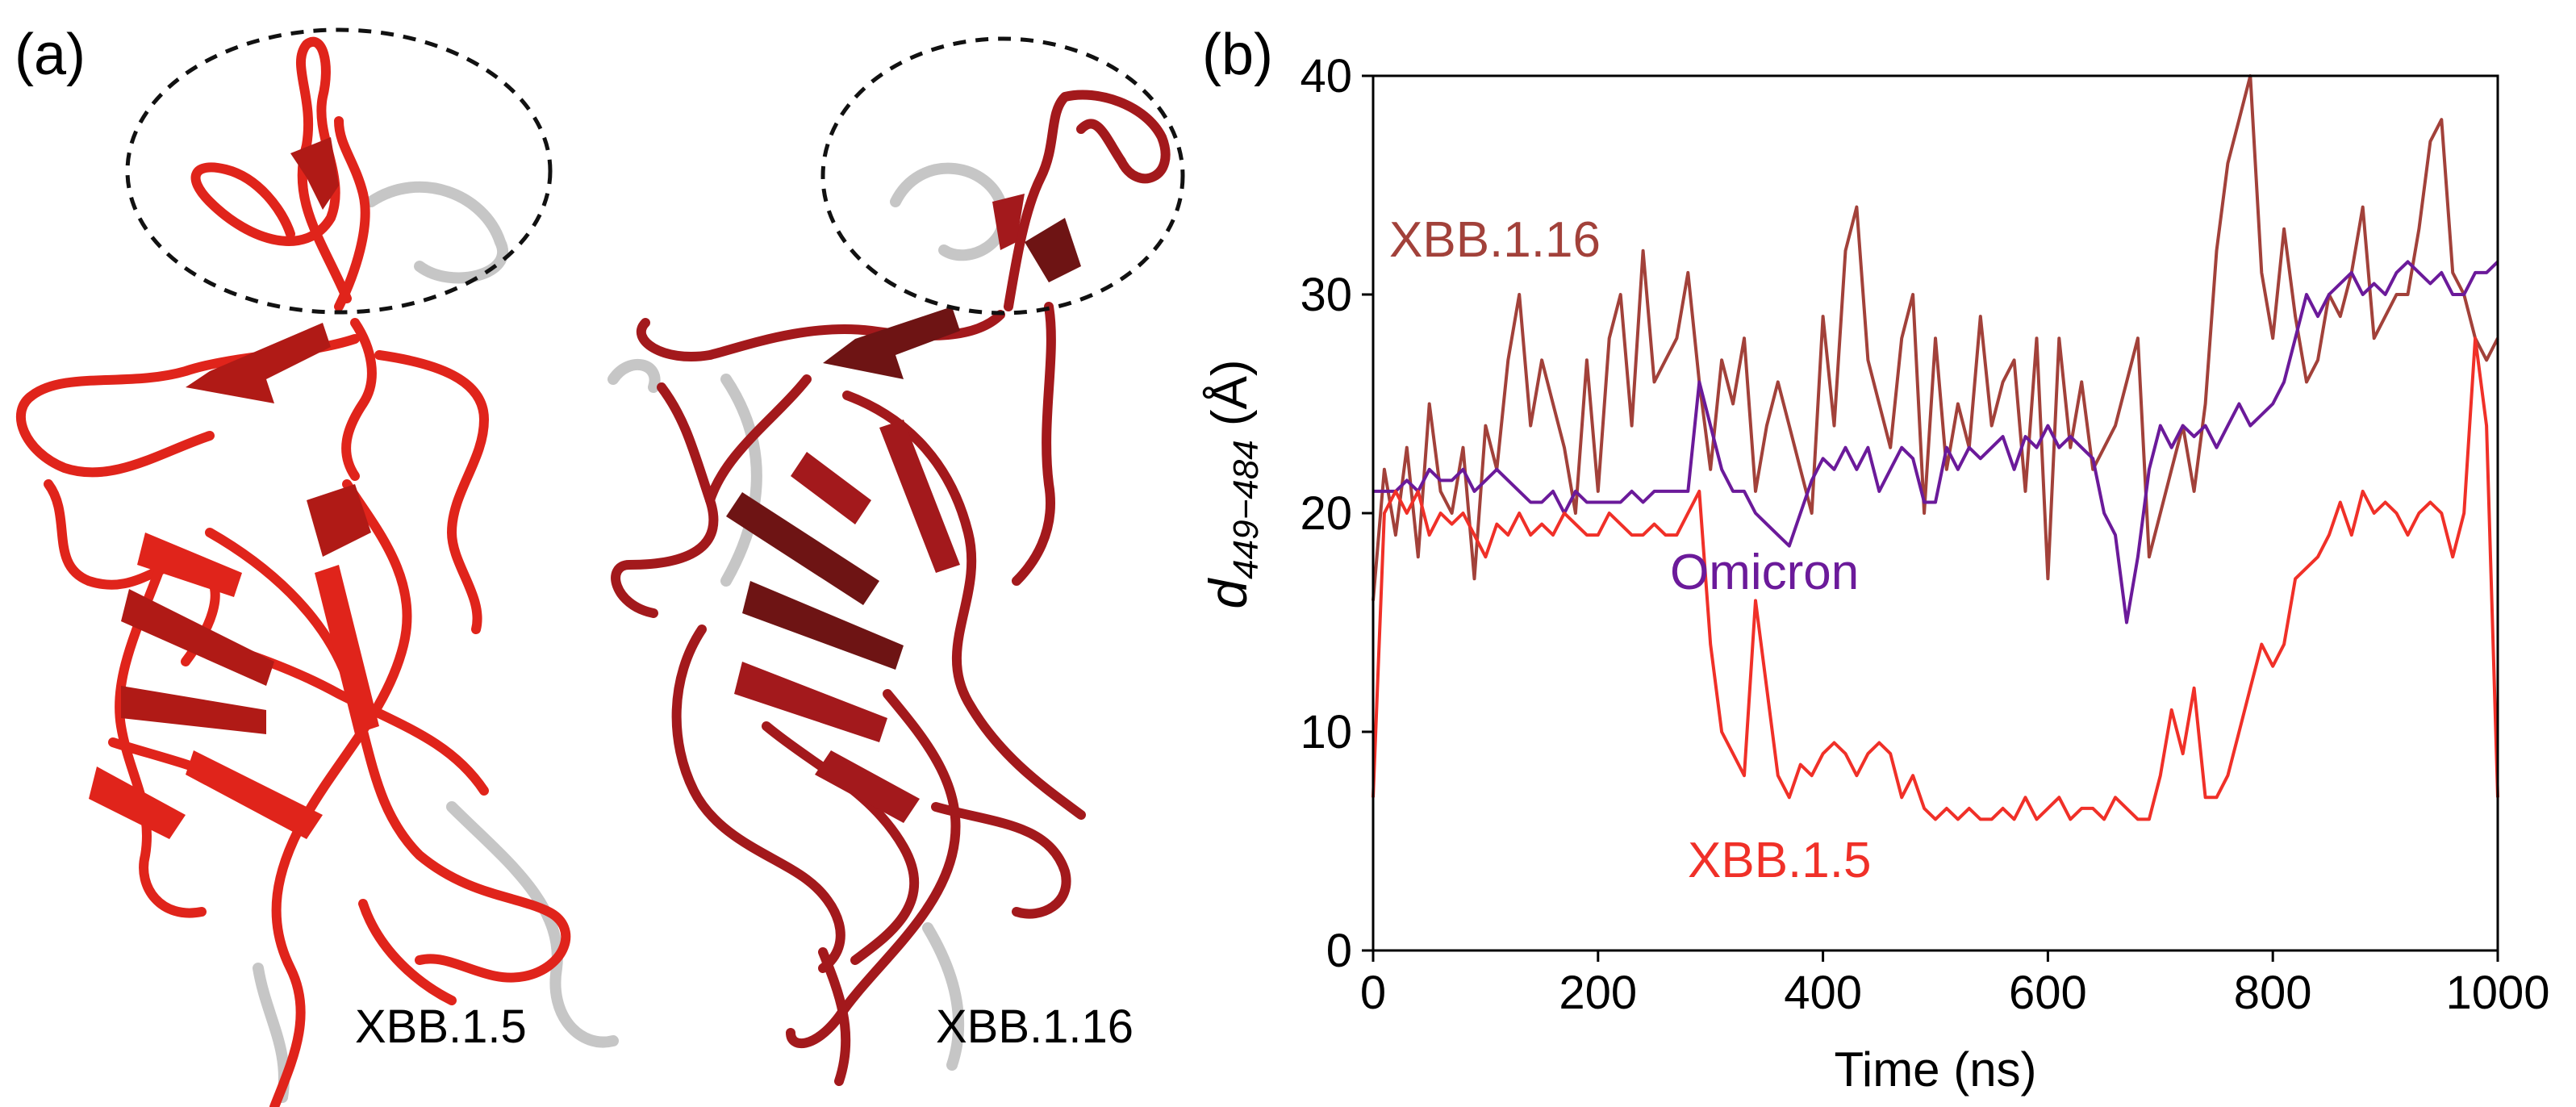 The width and height of the screenshot is (2576, 1107). What do you see at coordinates (1326, 732) in the screenshot?
I see `y-tick-label: 10` at bounding box center [1326, 732].